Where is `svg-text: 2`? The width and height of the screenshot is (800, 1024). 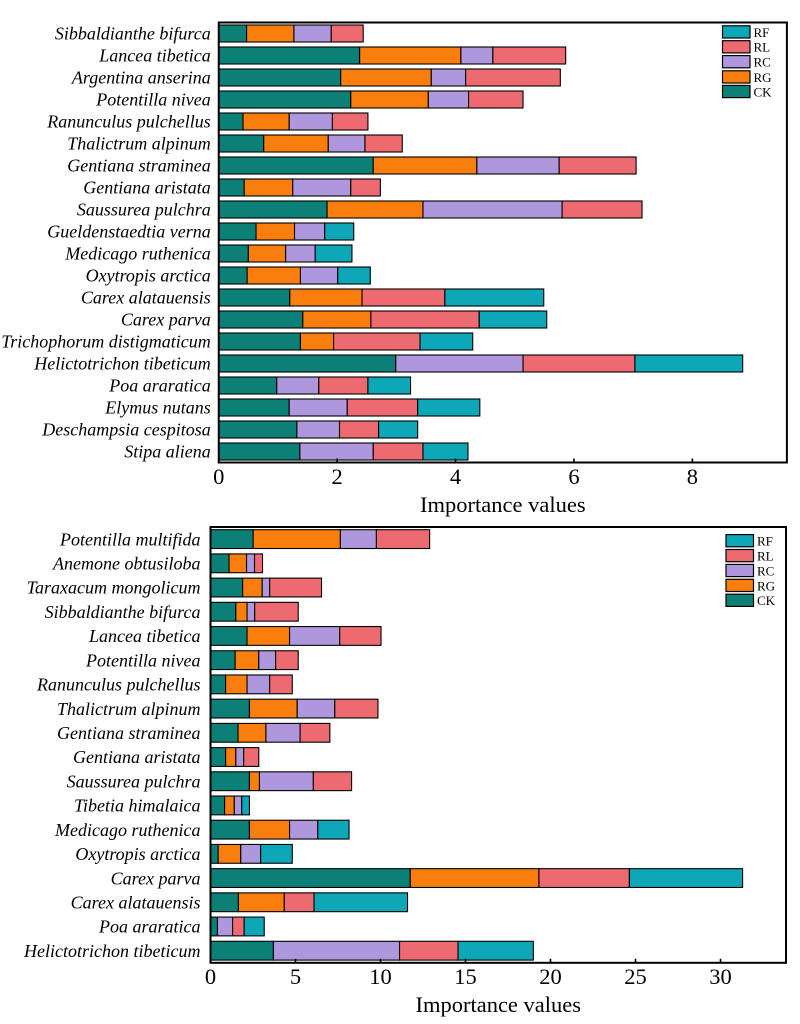 svg-text: 2 is located at coordinates (337, 476).